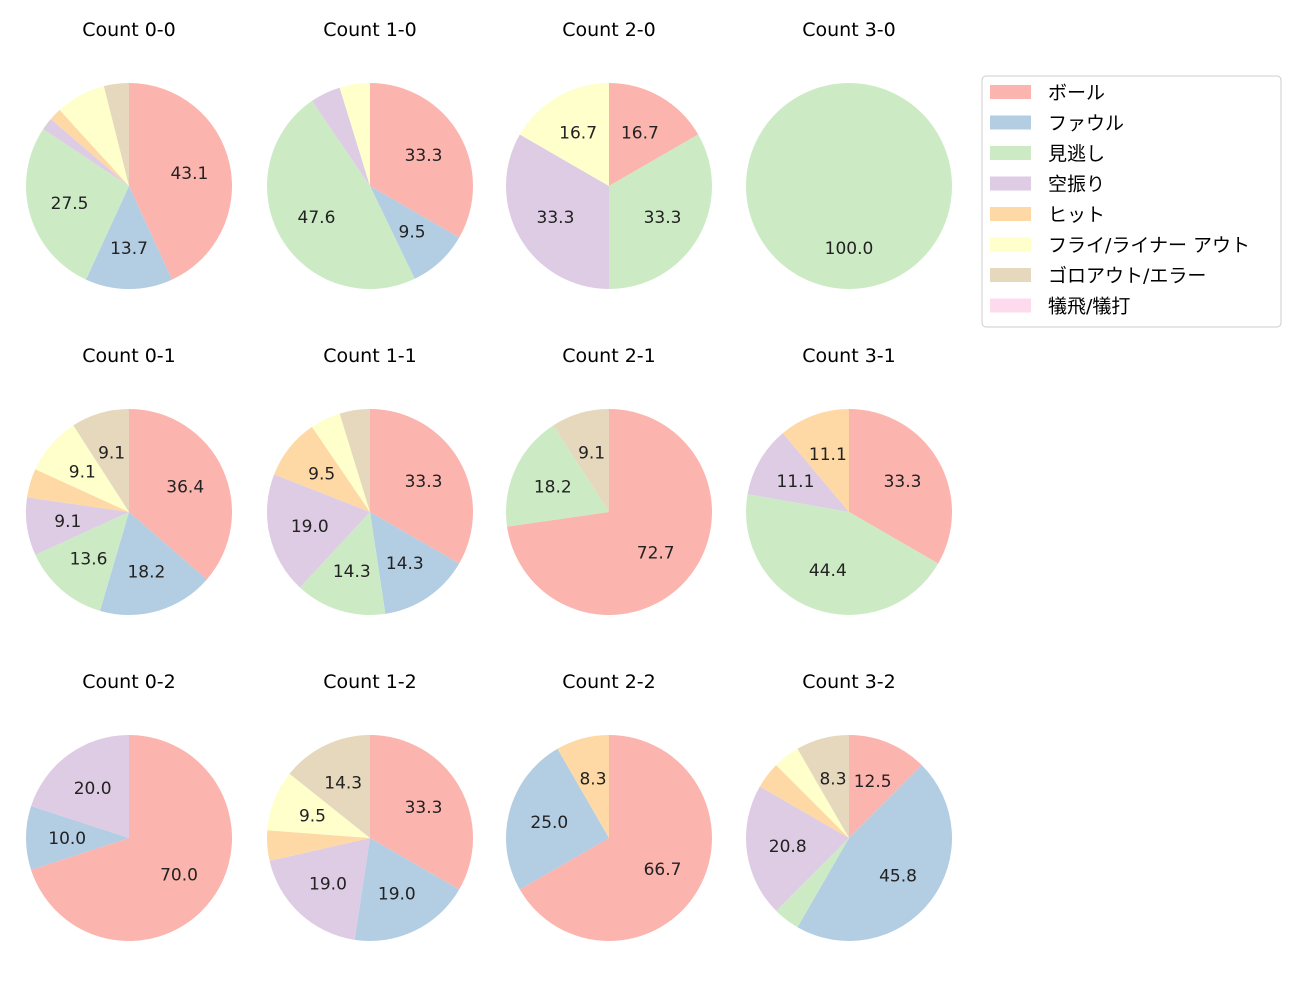 The image size is (1300, 1004). What do you see at coordinates (849, 30) in the screenshot?
I see `pie-title: Count 3-0` at bounding box center [849, 30].